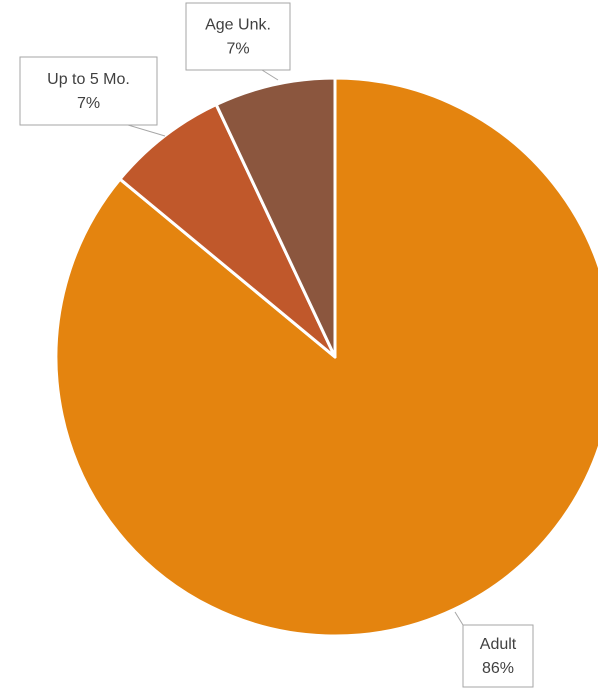  What do you see at coordinates (498, 644) in the screenshot?
I see `slice-label: Adult` at bounding box center [498, 644].